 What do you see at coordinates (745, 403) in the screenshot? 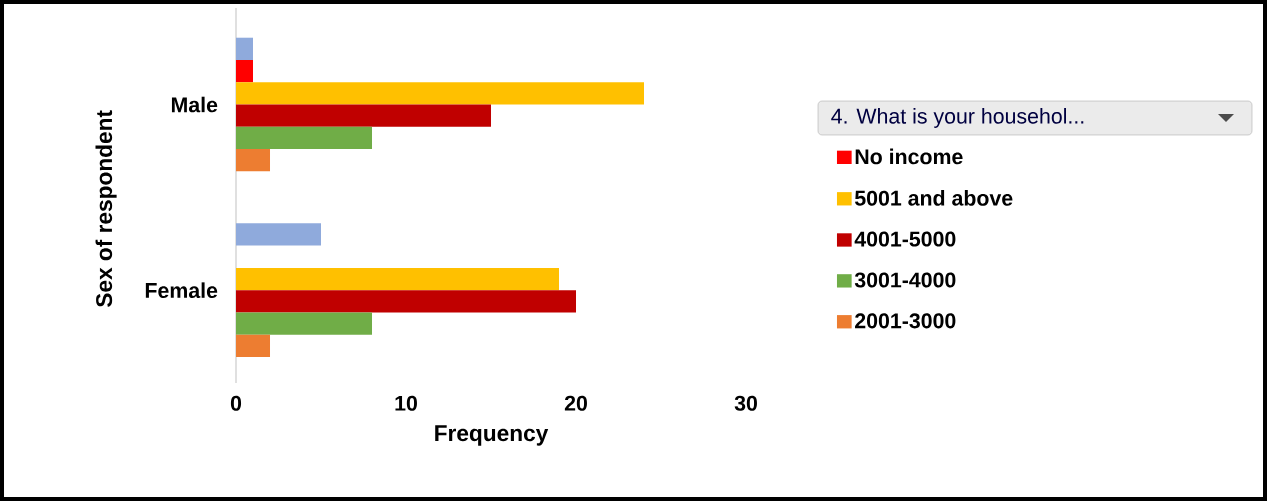
I see `x-tick-label: 30` at bounding box center [745, 403].